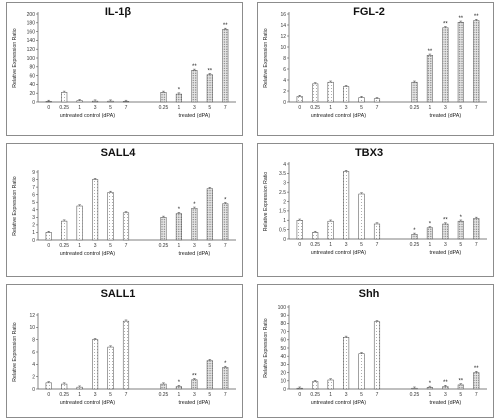 The image size is (500, 419). I want to click on y-tick-label: 160, so click(31, 32).